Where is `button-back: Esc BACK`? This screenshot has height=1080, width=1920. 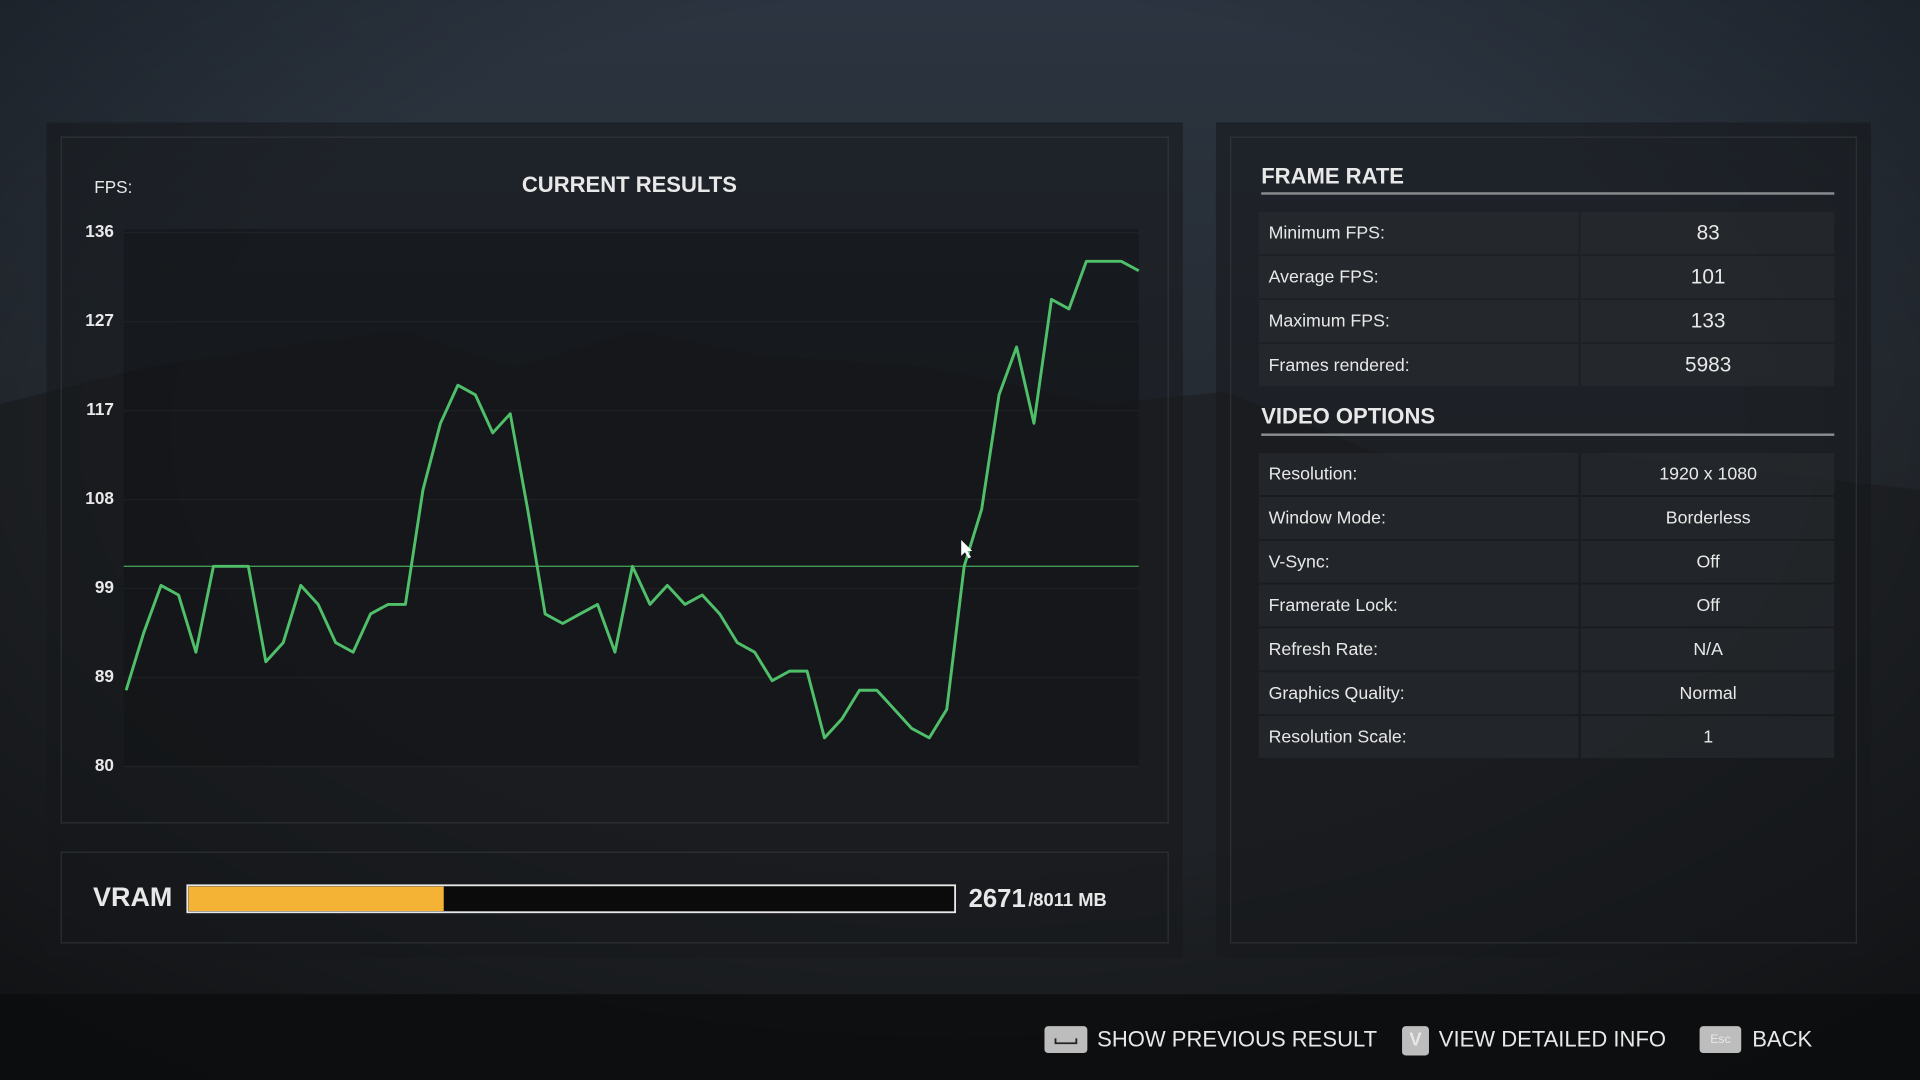
button-back: Esc BACK is located at coordinates (1756, 1040).